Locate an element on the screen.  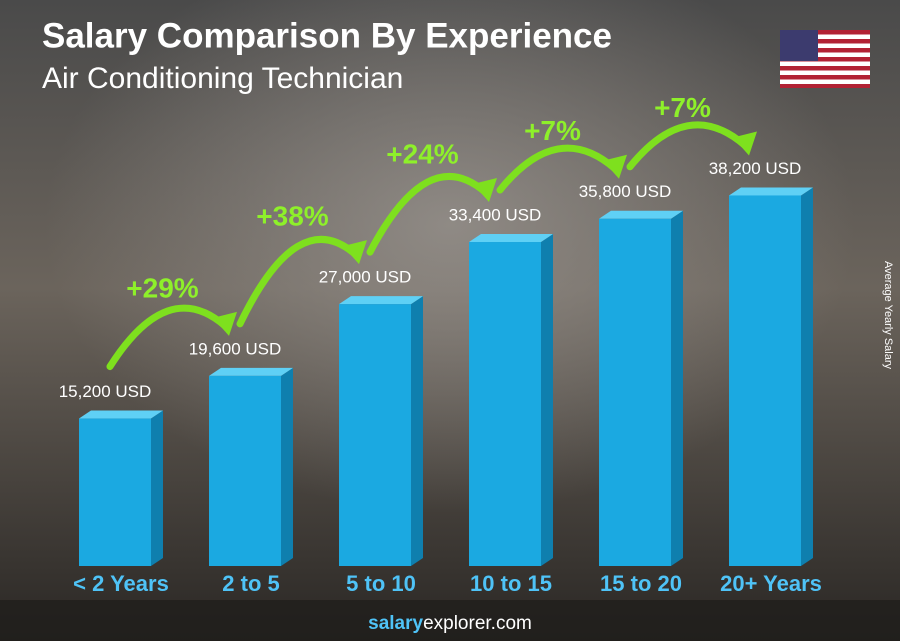
y-axis-label: Average Yearly Salary is located at coordinates (888, 315).